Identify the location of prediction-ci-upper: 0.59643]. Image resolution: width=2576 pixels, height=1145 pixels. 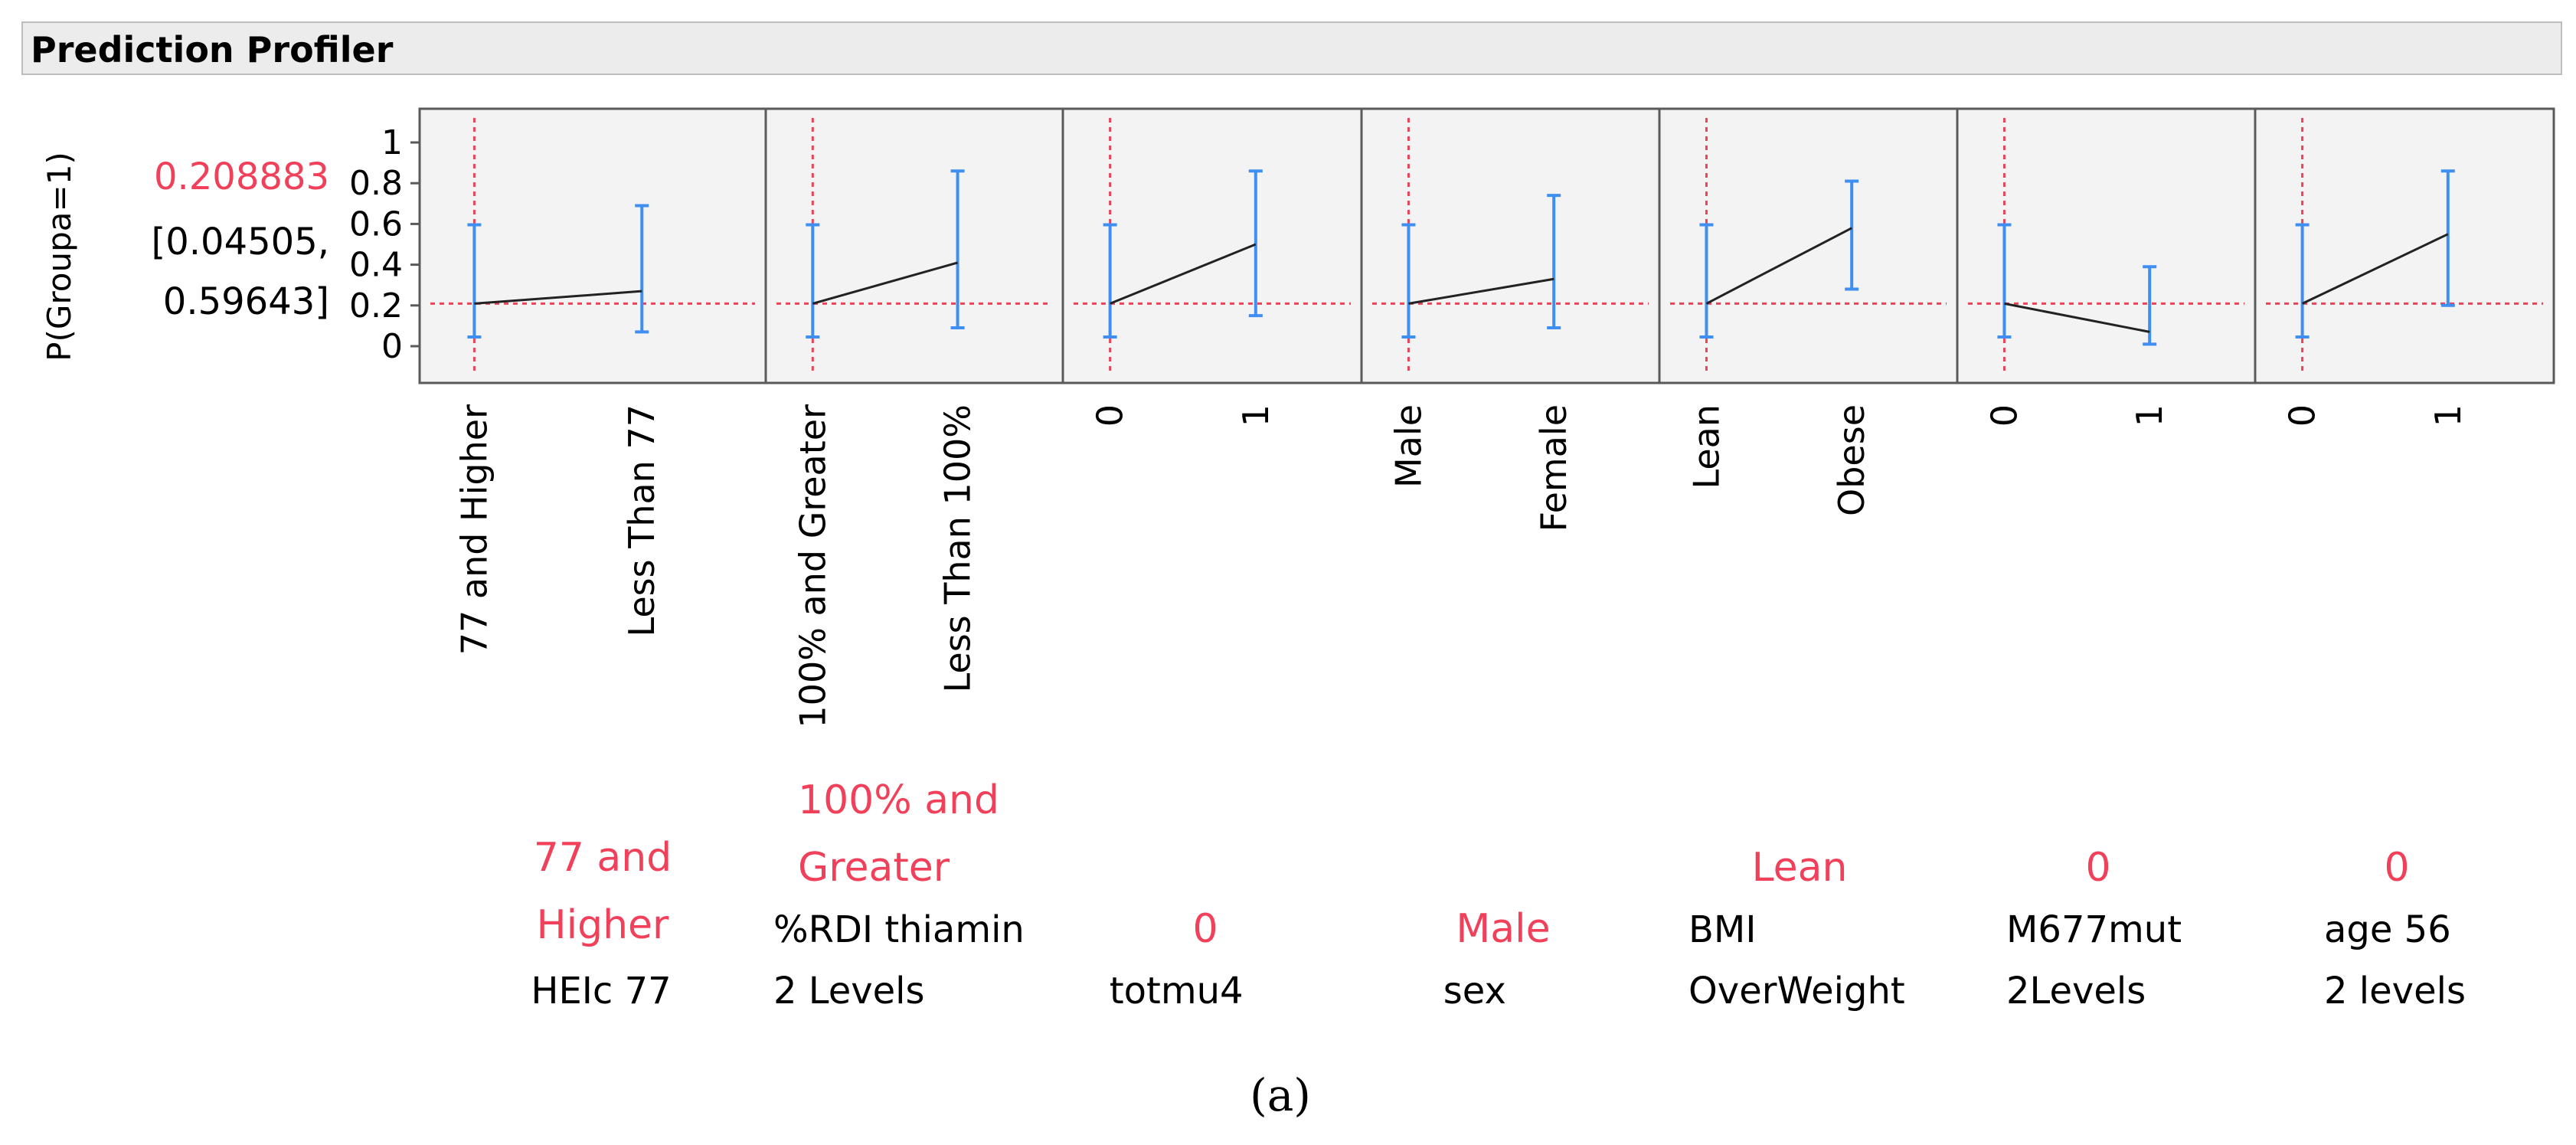
(246, 302).